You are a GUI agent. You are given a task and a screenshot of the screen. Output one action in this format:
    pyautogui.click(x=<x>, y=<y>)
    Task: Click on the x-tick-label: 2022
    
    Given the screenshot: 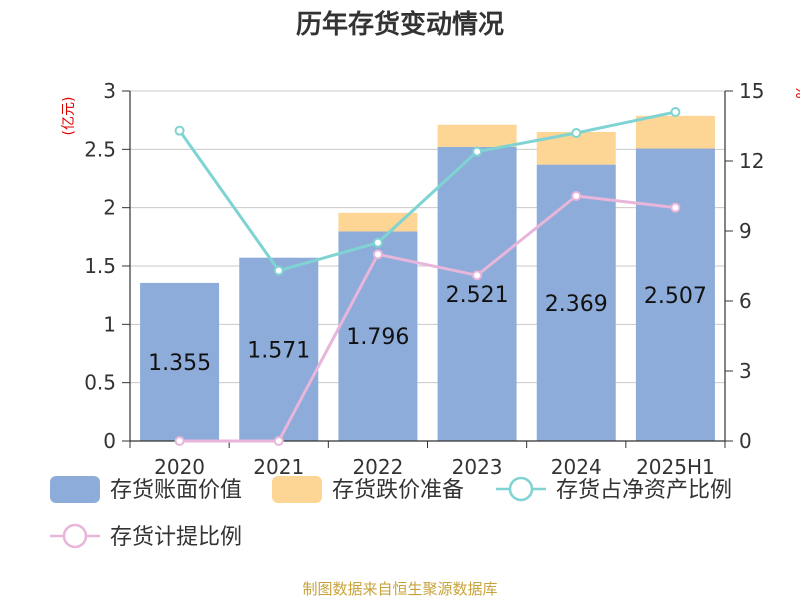 What is the action you would take?
    pyautogui.click(x=377, y=467)
    